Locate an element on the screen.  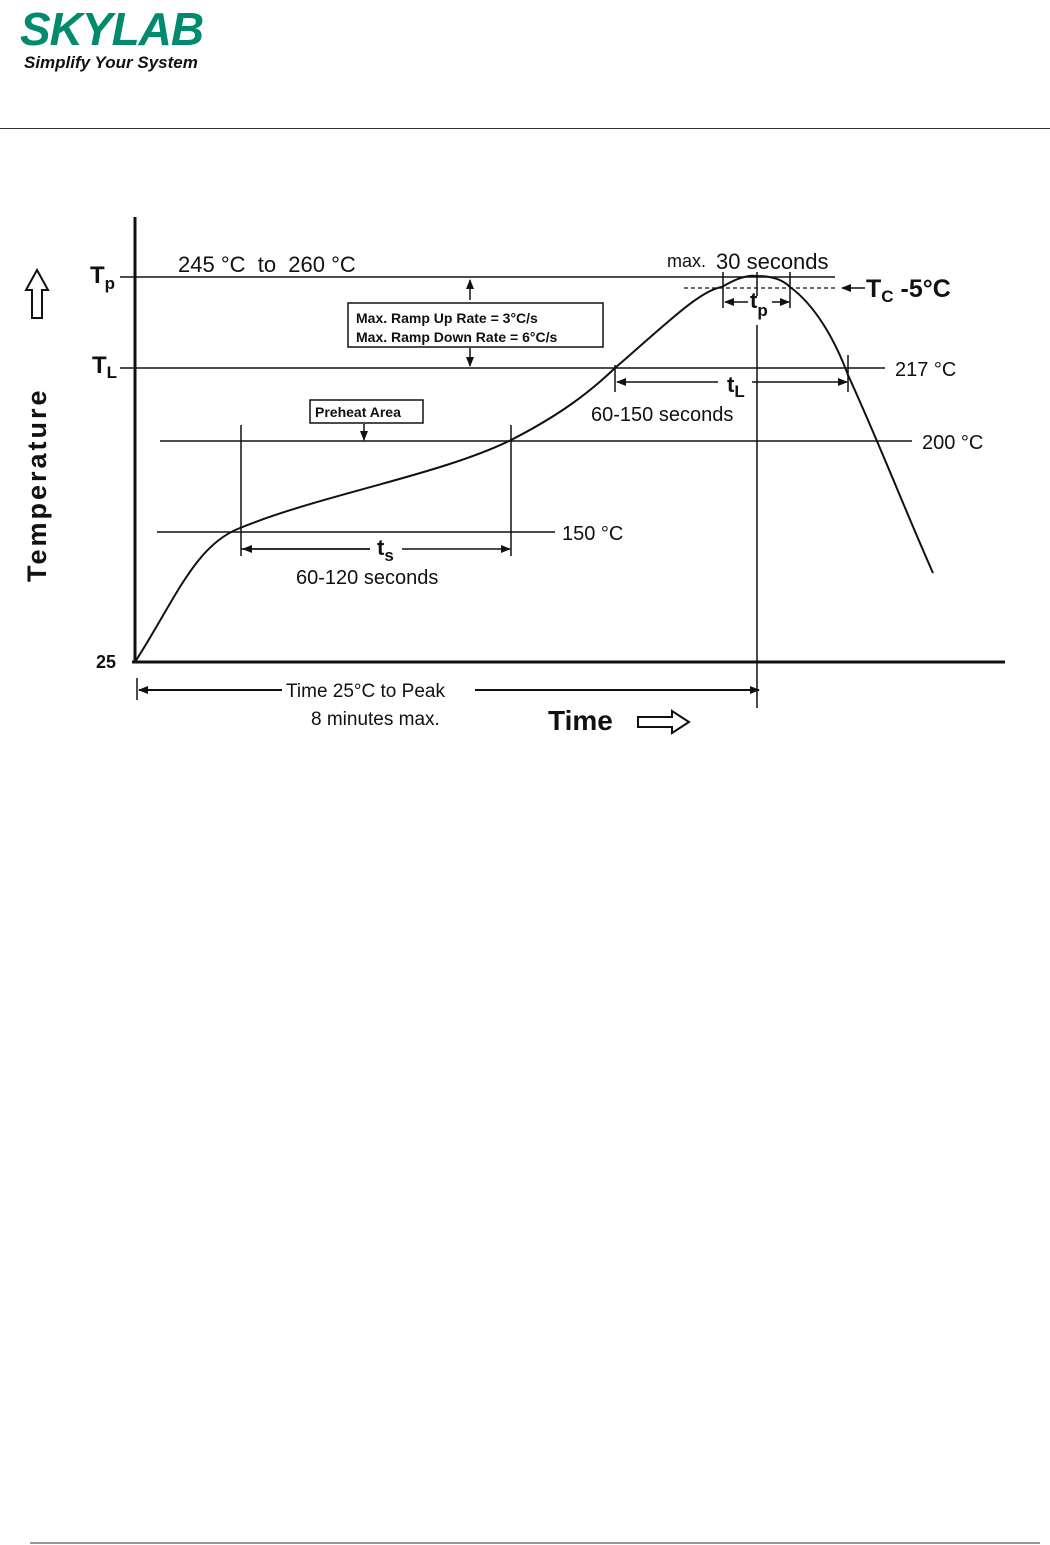
tp-interval-label: tp is located at coordinates (759, 304).